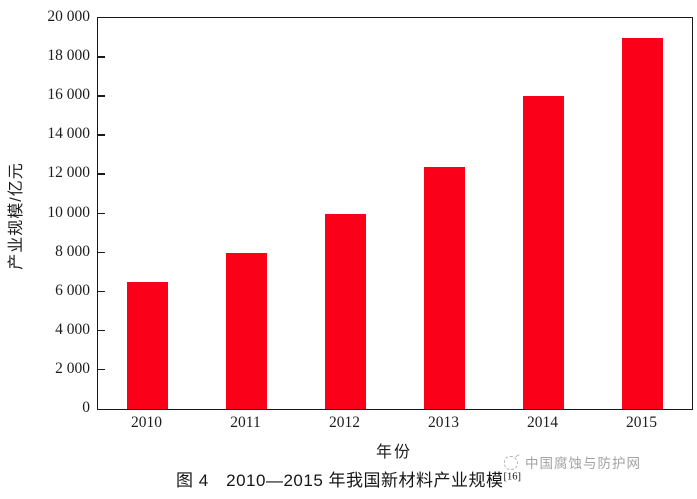 This screenshot has height=499, width=697. Describe the element at coordinates (543, 252) in the screenshot. I see `bar-2014` at that location.